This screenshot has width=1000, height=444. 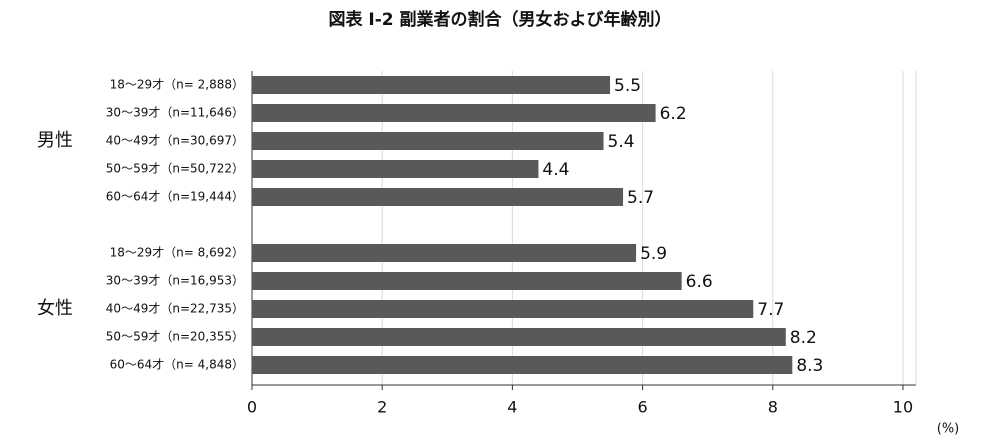 I want to click on group-label: 女性, so click(x=55, y=308).